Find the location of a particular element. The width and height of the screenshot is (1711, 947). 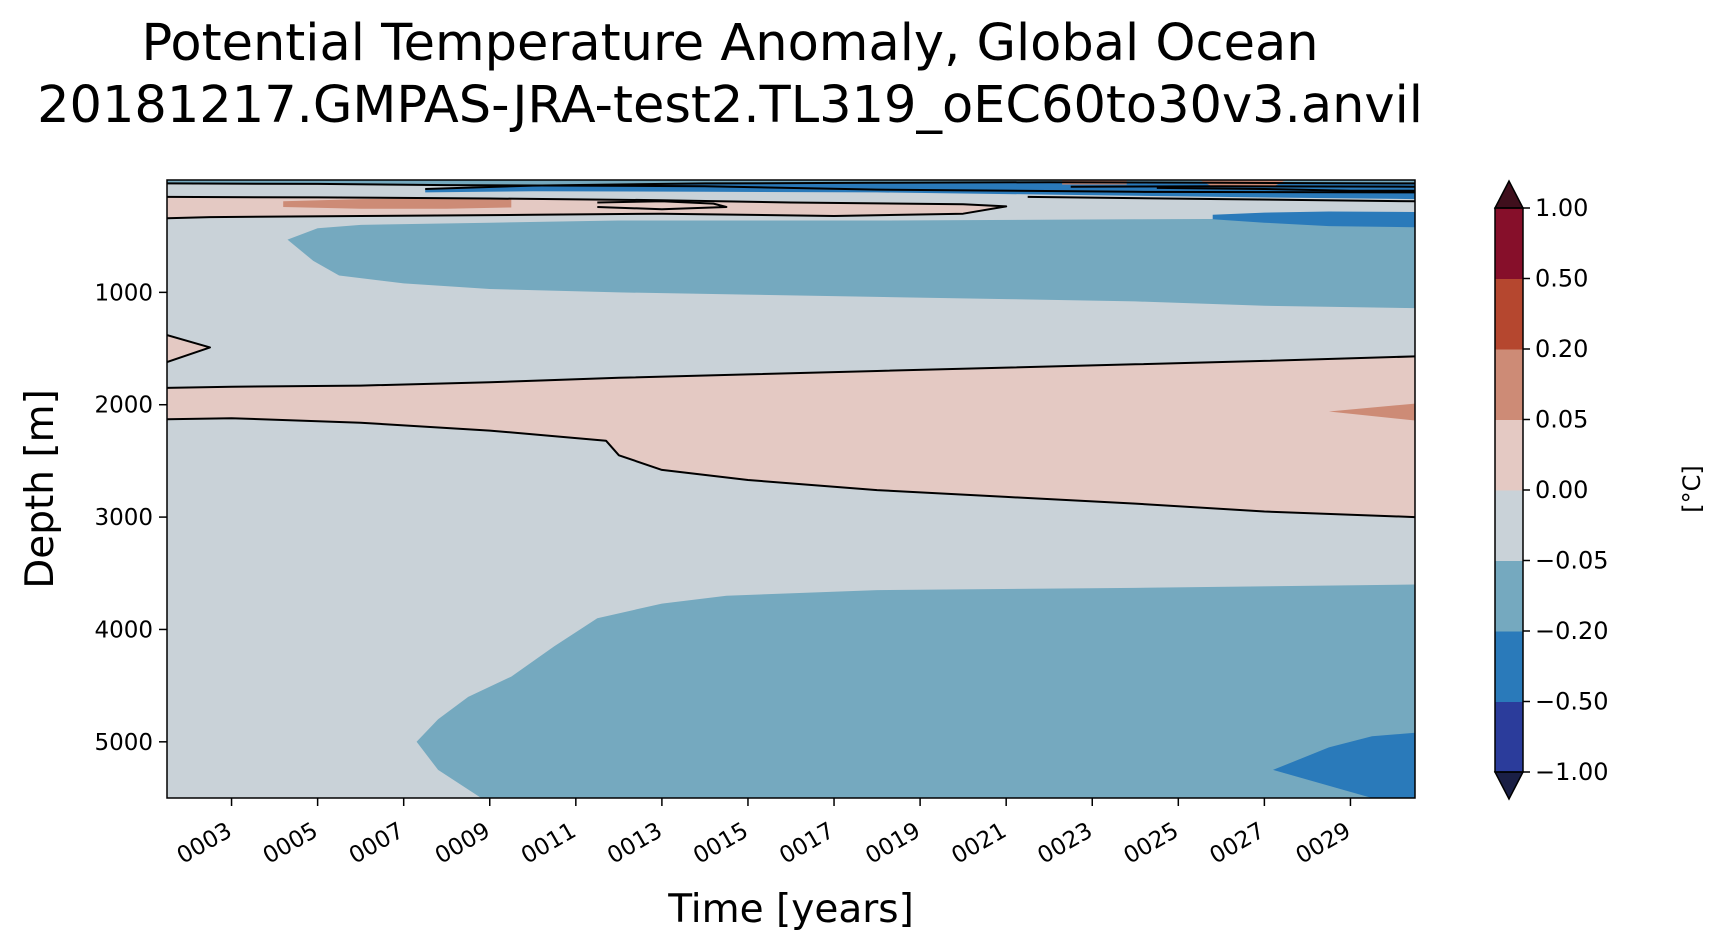

x-tick-label-0017: 0017 is located at coordinates (807, 844).